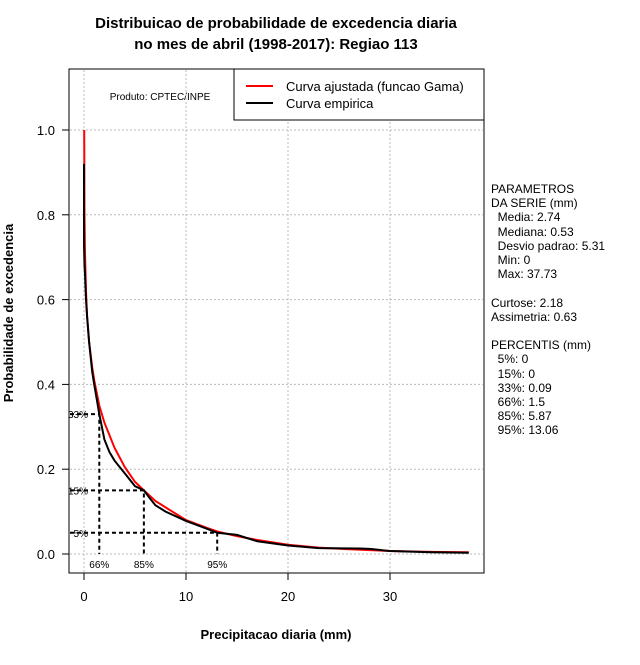  What do you see at coordinates (521, 416) in the screenshot?
I see `stats-line: 85%: 5.87` at bounding box center [521, 416].